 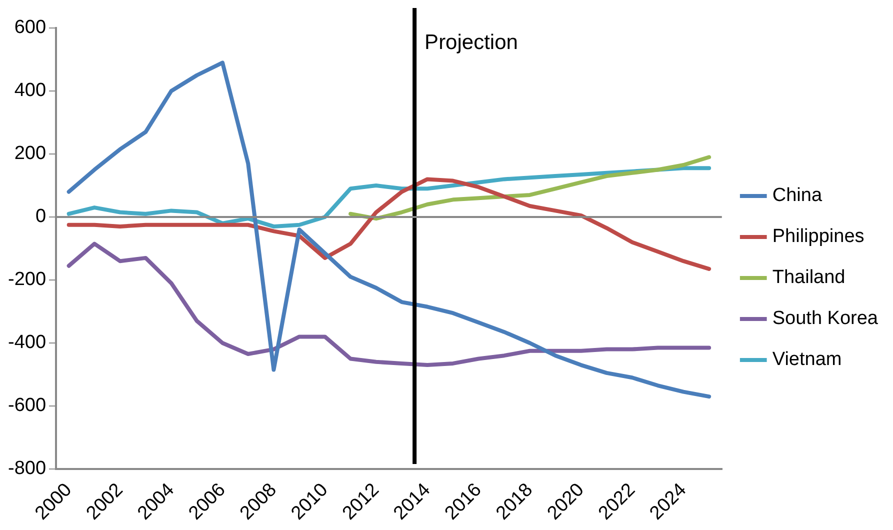 I want to click on y-tick-label: -200, so click(x=27, y=279).